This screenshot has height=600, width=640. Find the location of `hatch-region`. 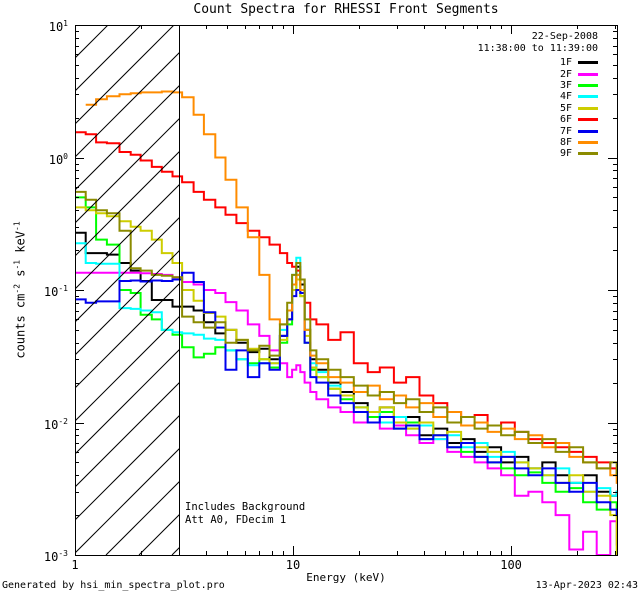

hatch-region is located at coordinates (127, 290).